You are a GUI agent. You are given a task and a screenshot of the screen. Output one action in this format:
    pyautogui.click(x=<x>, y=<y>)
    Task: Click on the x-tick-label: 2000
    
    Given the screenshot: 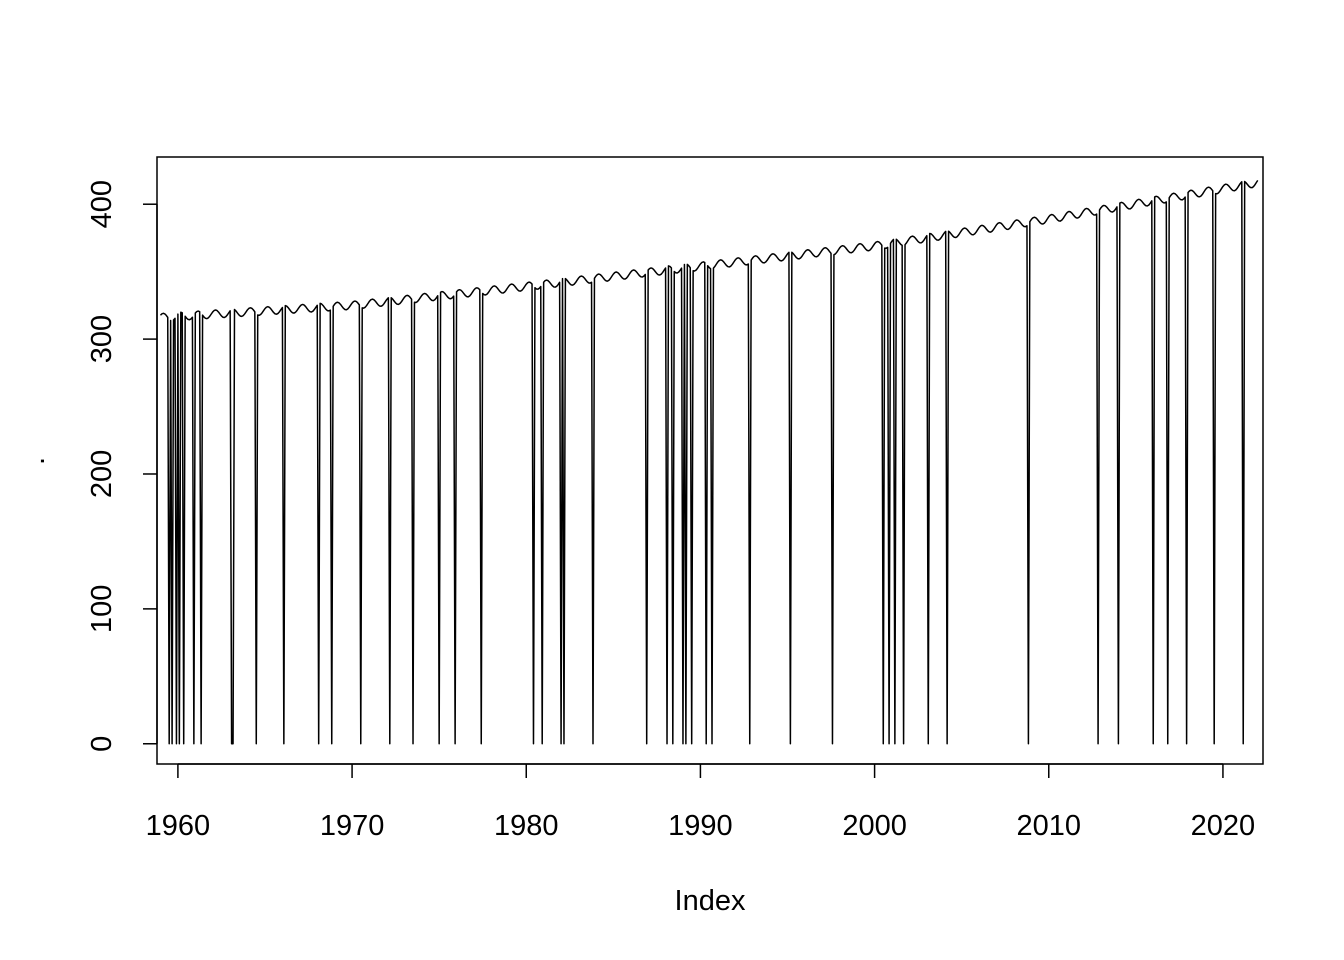 What is the action you would take?
    pyautogui.click(x=874, y=826)
    